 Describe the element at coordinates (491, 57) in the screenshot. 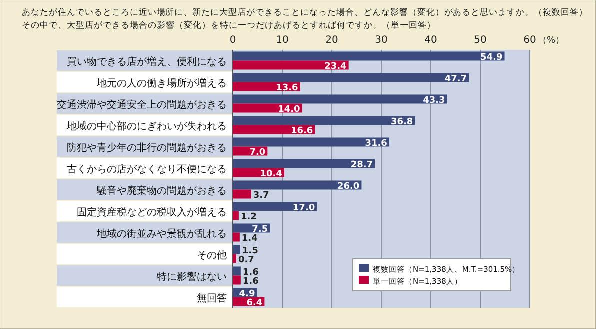

I see `data-label: 54.9` at that location.